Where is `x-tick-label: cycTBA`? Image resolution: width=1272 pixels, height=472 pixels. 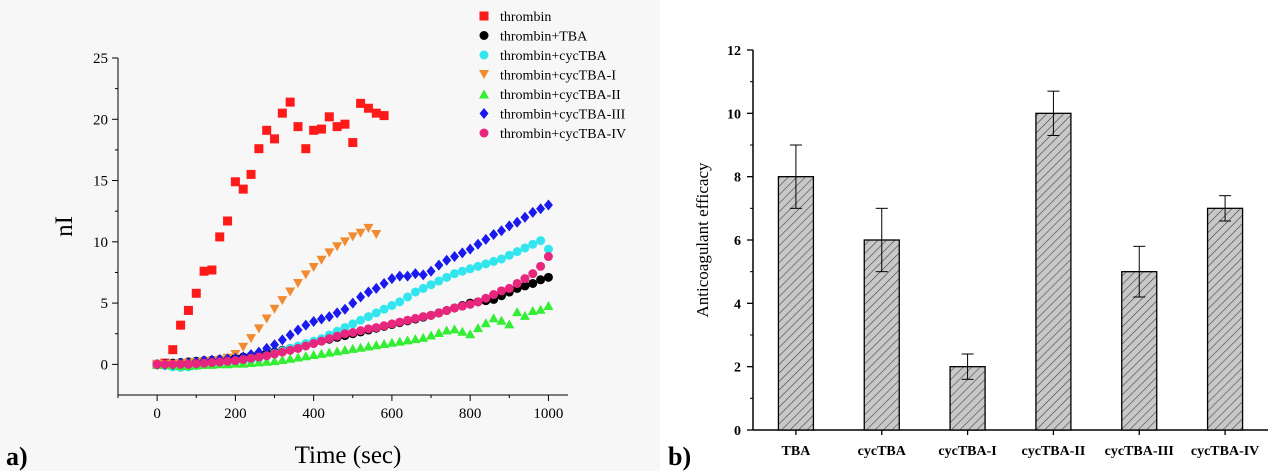 x-tick-label: cycTBA is located at coordinates (882, 451).